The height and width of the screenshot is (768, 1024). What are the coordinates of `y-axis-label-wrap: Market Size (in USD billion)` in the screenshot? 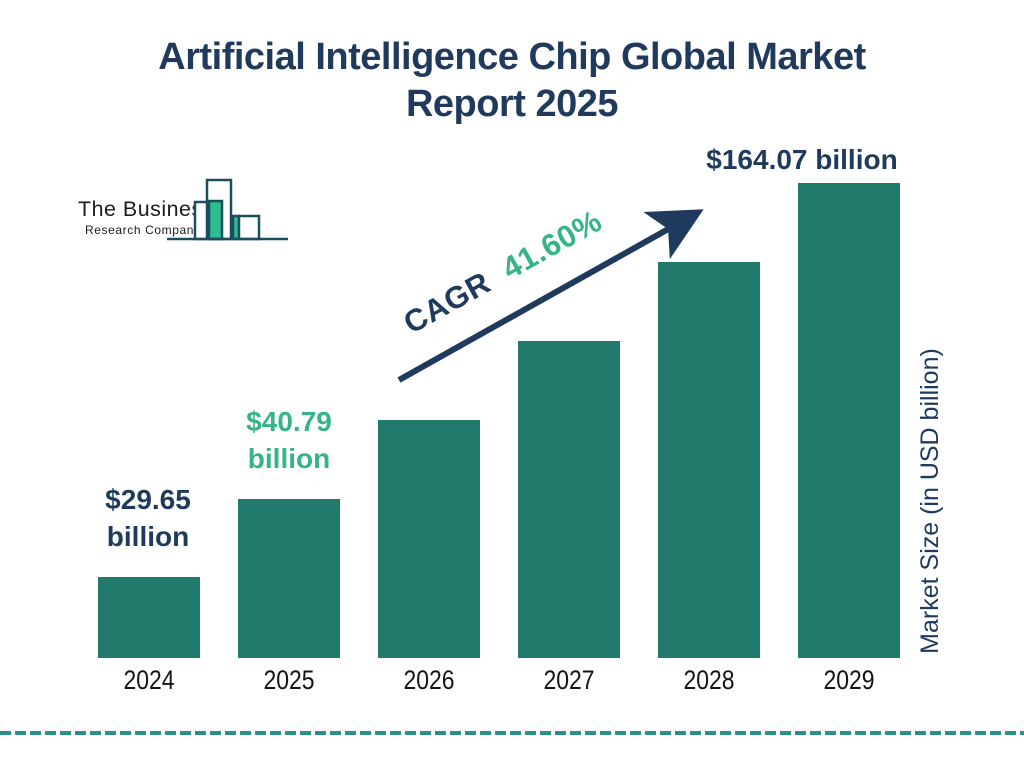 It's located at (931, 501).